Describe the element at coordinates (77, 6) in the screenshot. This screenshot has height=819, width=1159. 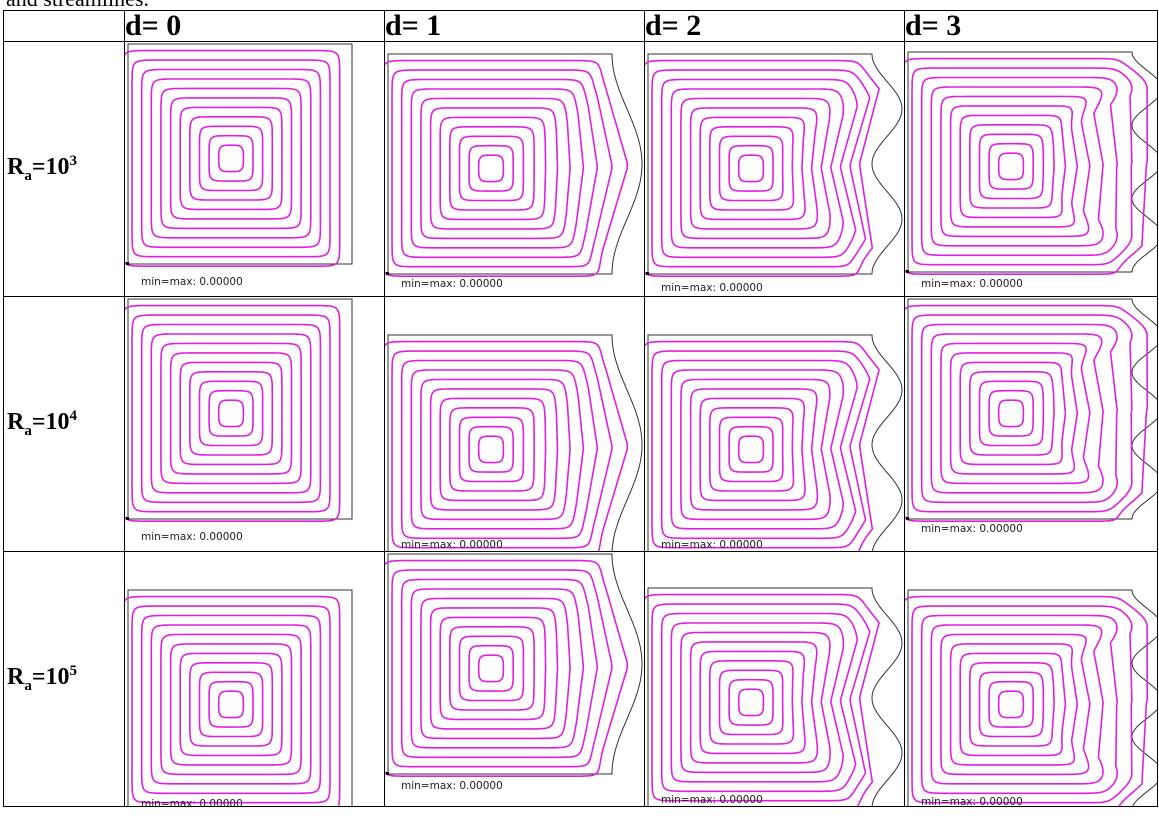
I see `figure-caption: and streamlines.` at that location.